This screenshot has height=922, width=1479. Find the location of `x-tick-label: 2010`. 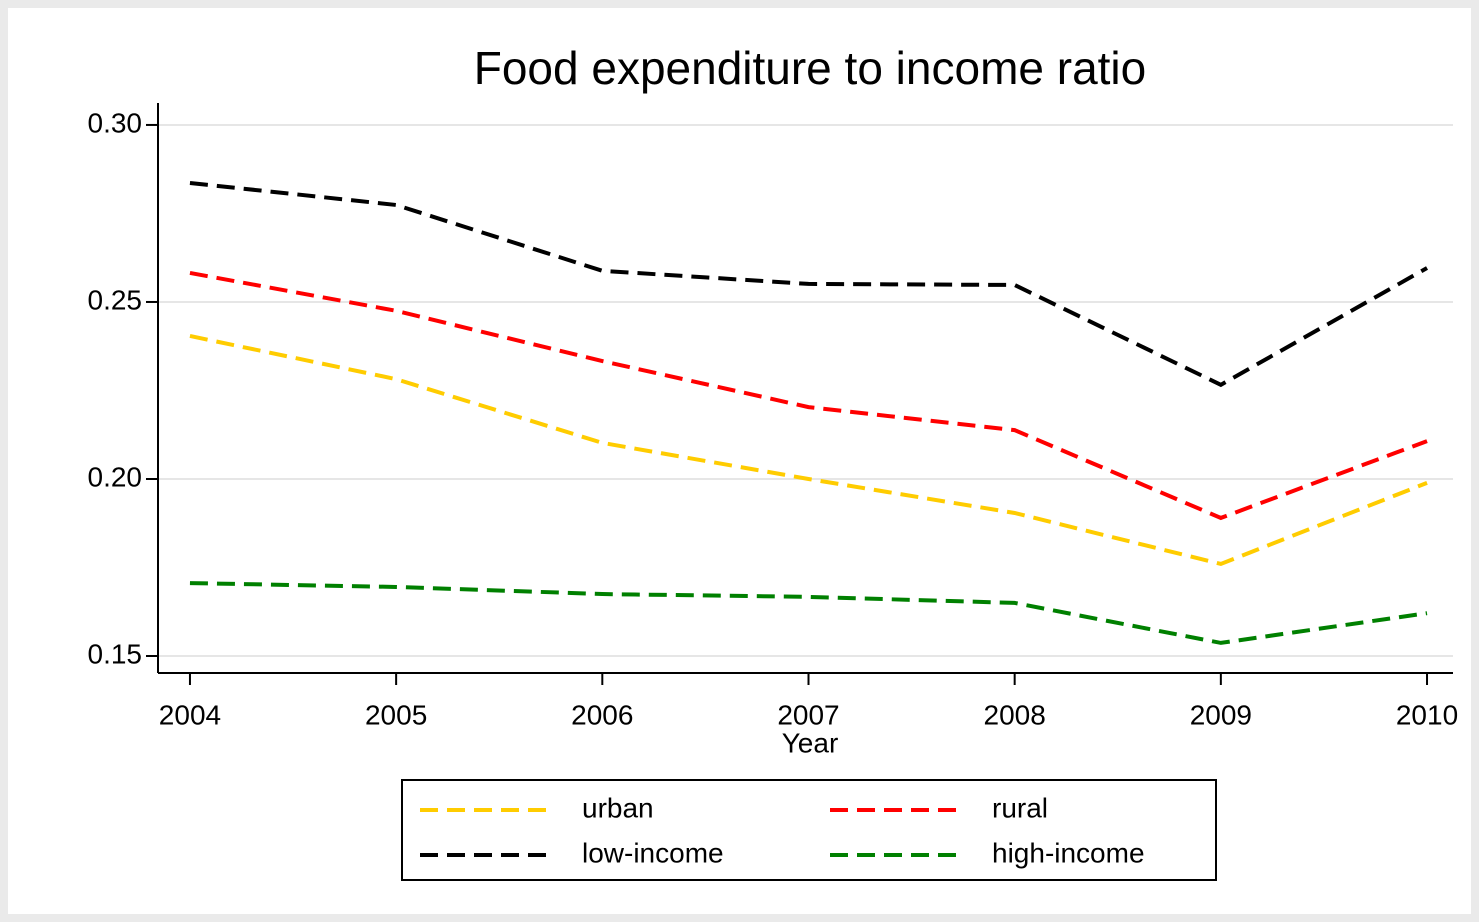

x-tick-label: 2010 is located at coordinates (1427, 714).